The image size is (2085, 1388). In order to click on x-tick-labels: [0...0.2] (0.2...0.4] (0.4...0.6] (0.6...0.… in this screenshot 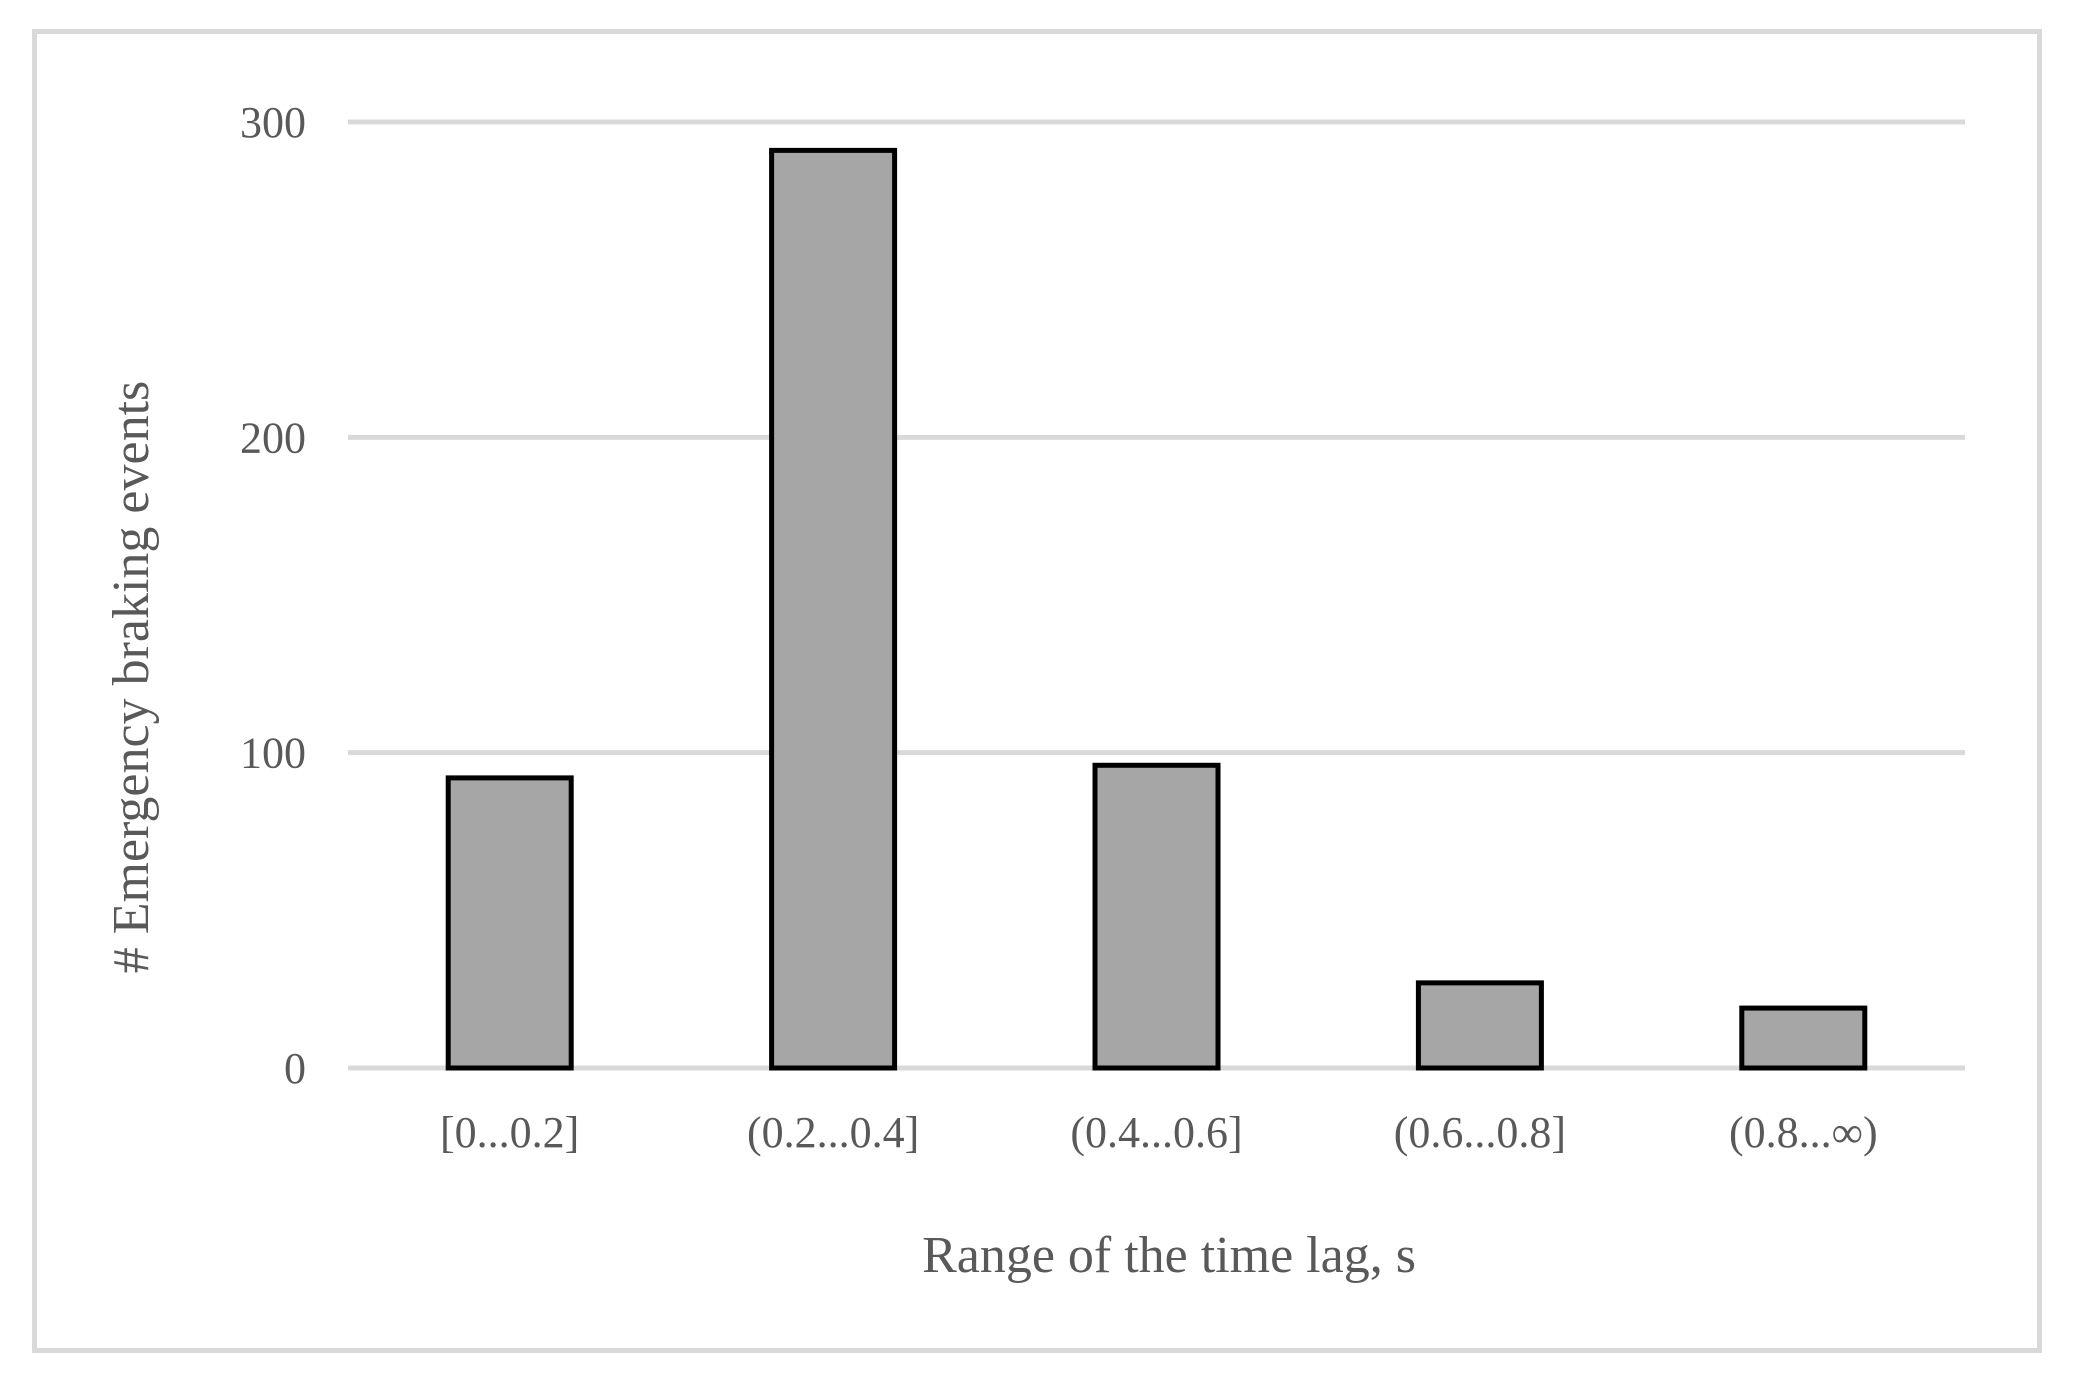, I will do `click(1159, 1132)`.